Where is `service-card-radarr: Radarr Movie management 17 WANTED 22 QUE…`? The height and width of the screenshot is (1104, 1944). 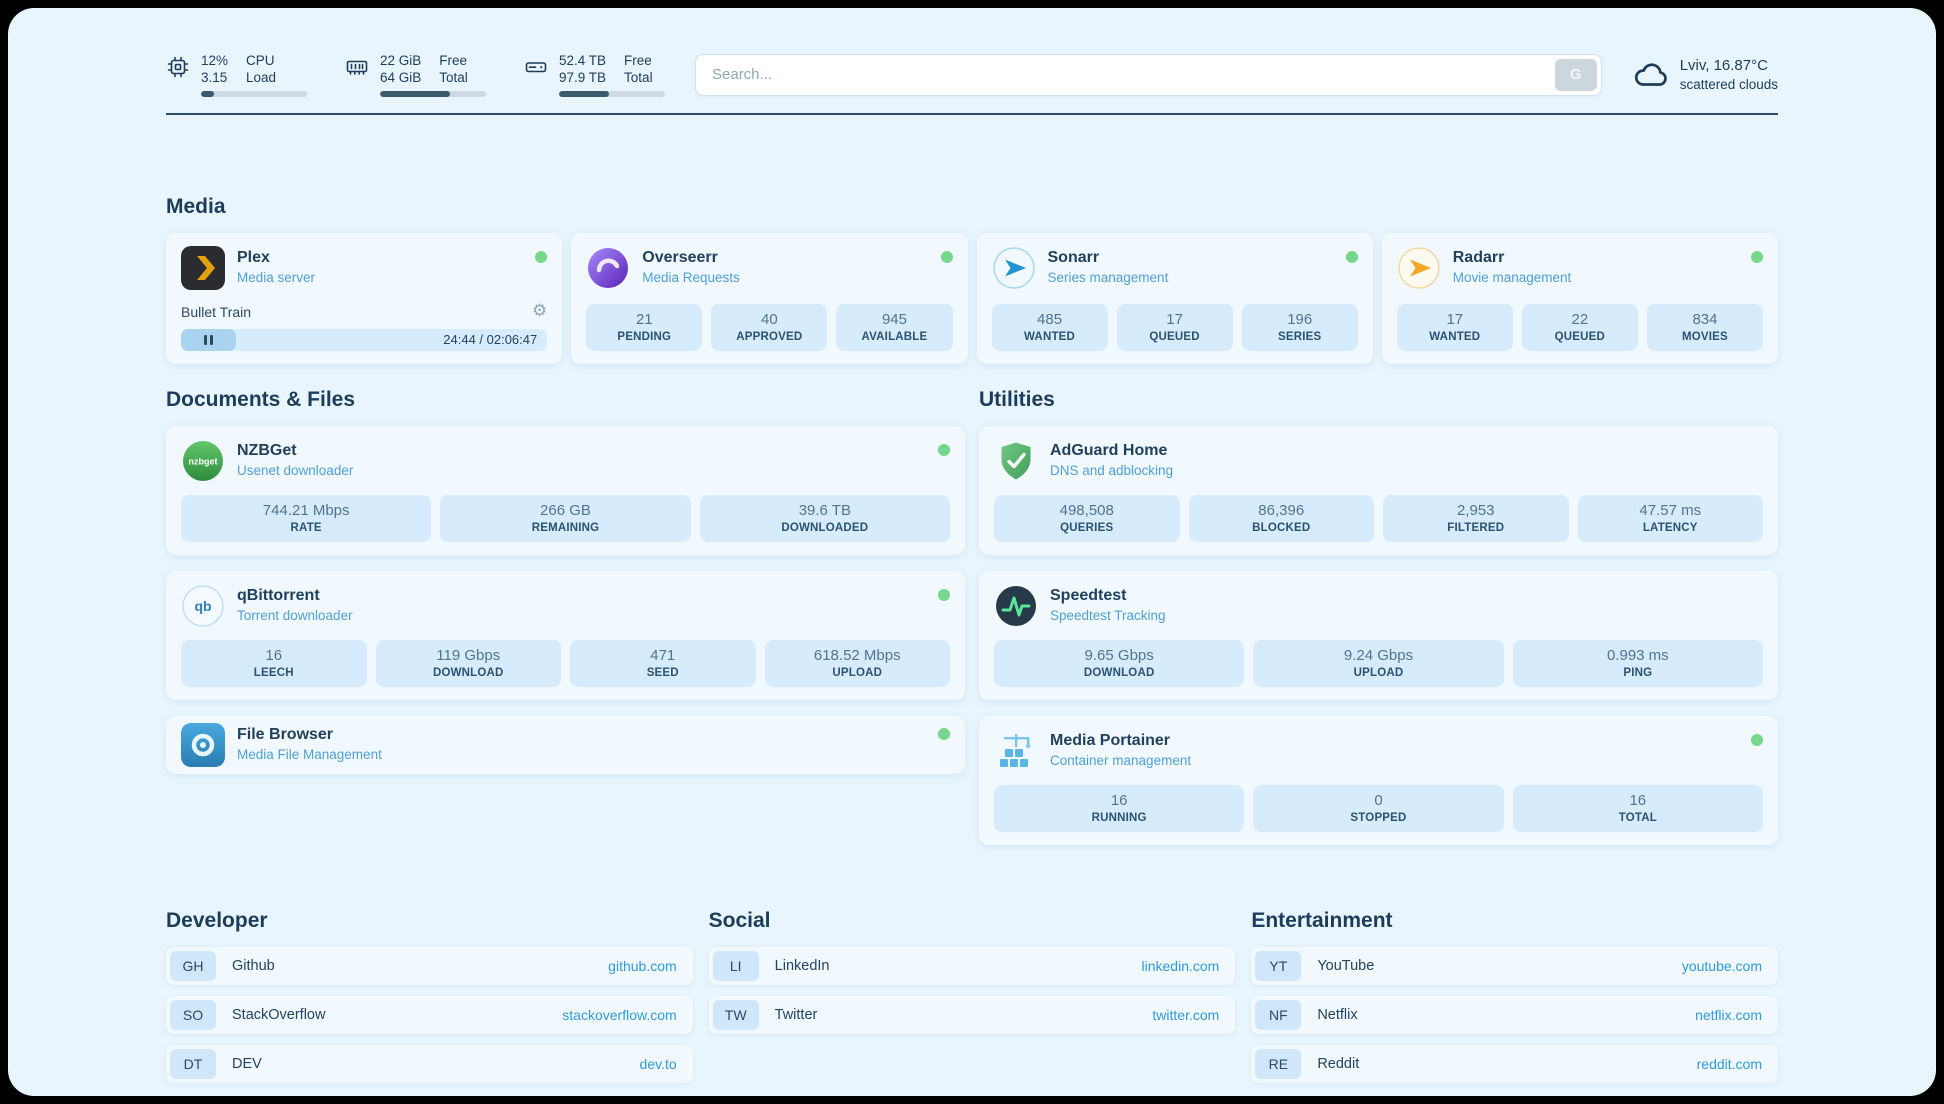
service-card-radarr: Radarr Movie management 17 WANTED 22 QUE… is located at coordinates (1579, 298).